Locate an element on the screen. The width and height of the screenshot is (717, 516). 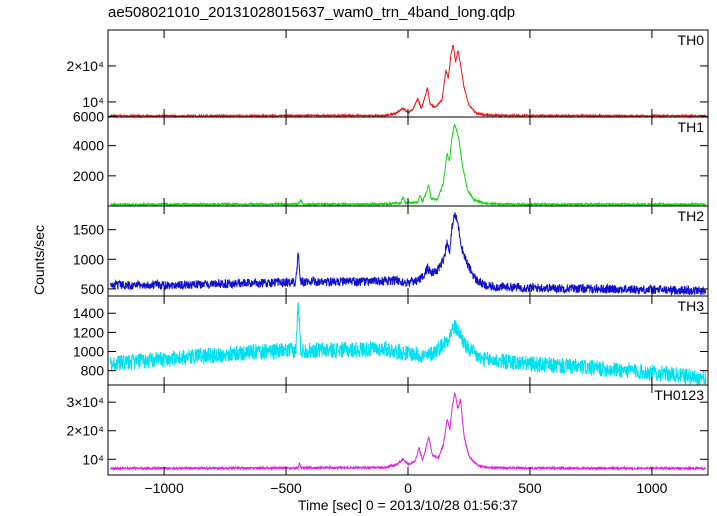
panel-frame-th1 is located at coordinates (408, 161).